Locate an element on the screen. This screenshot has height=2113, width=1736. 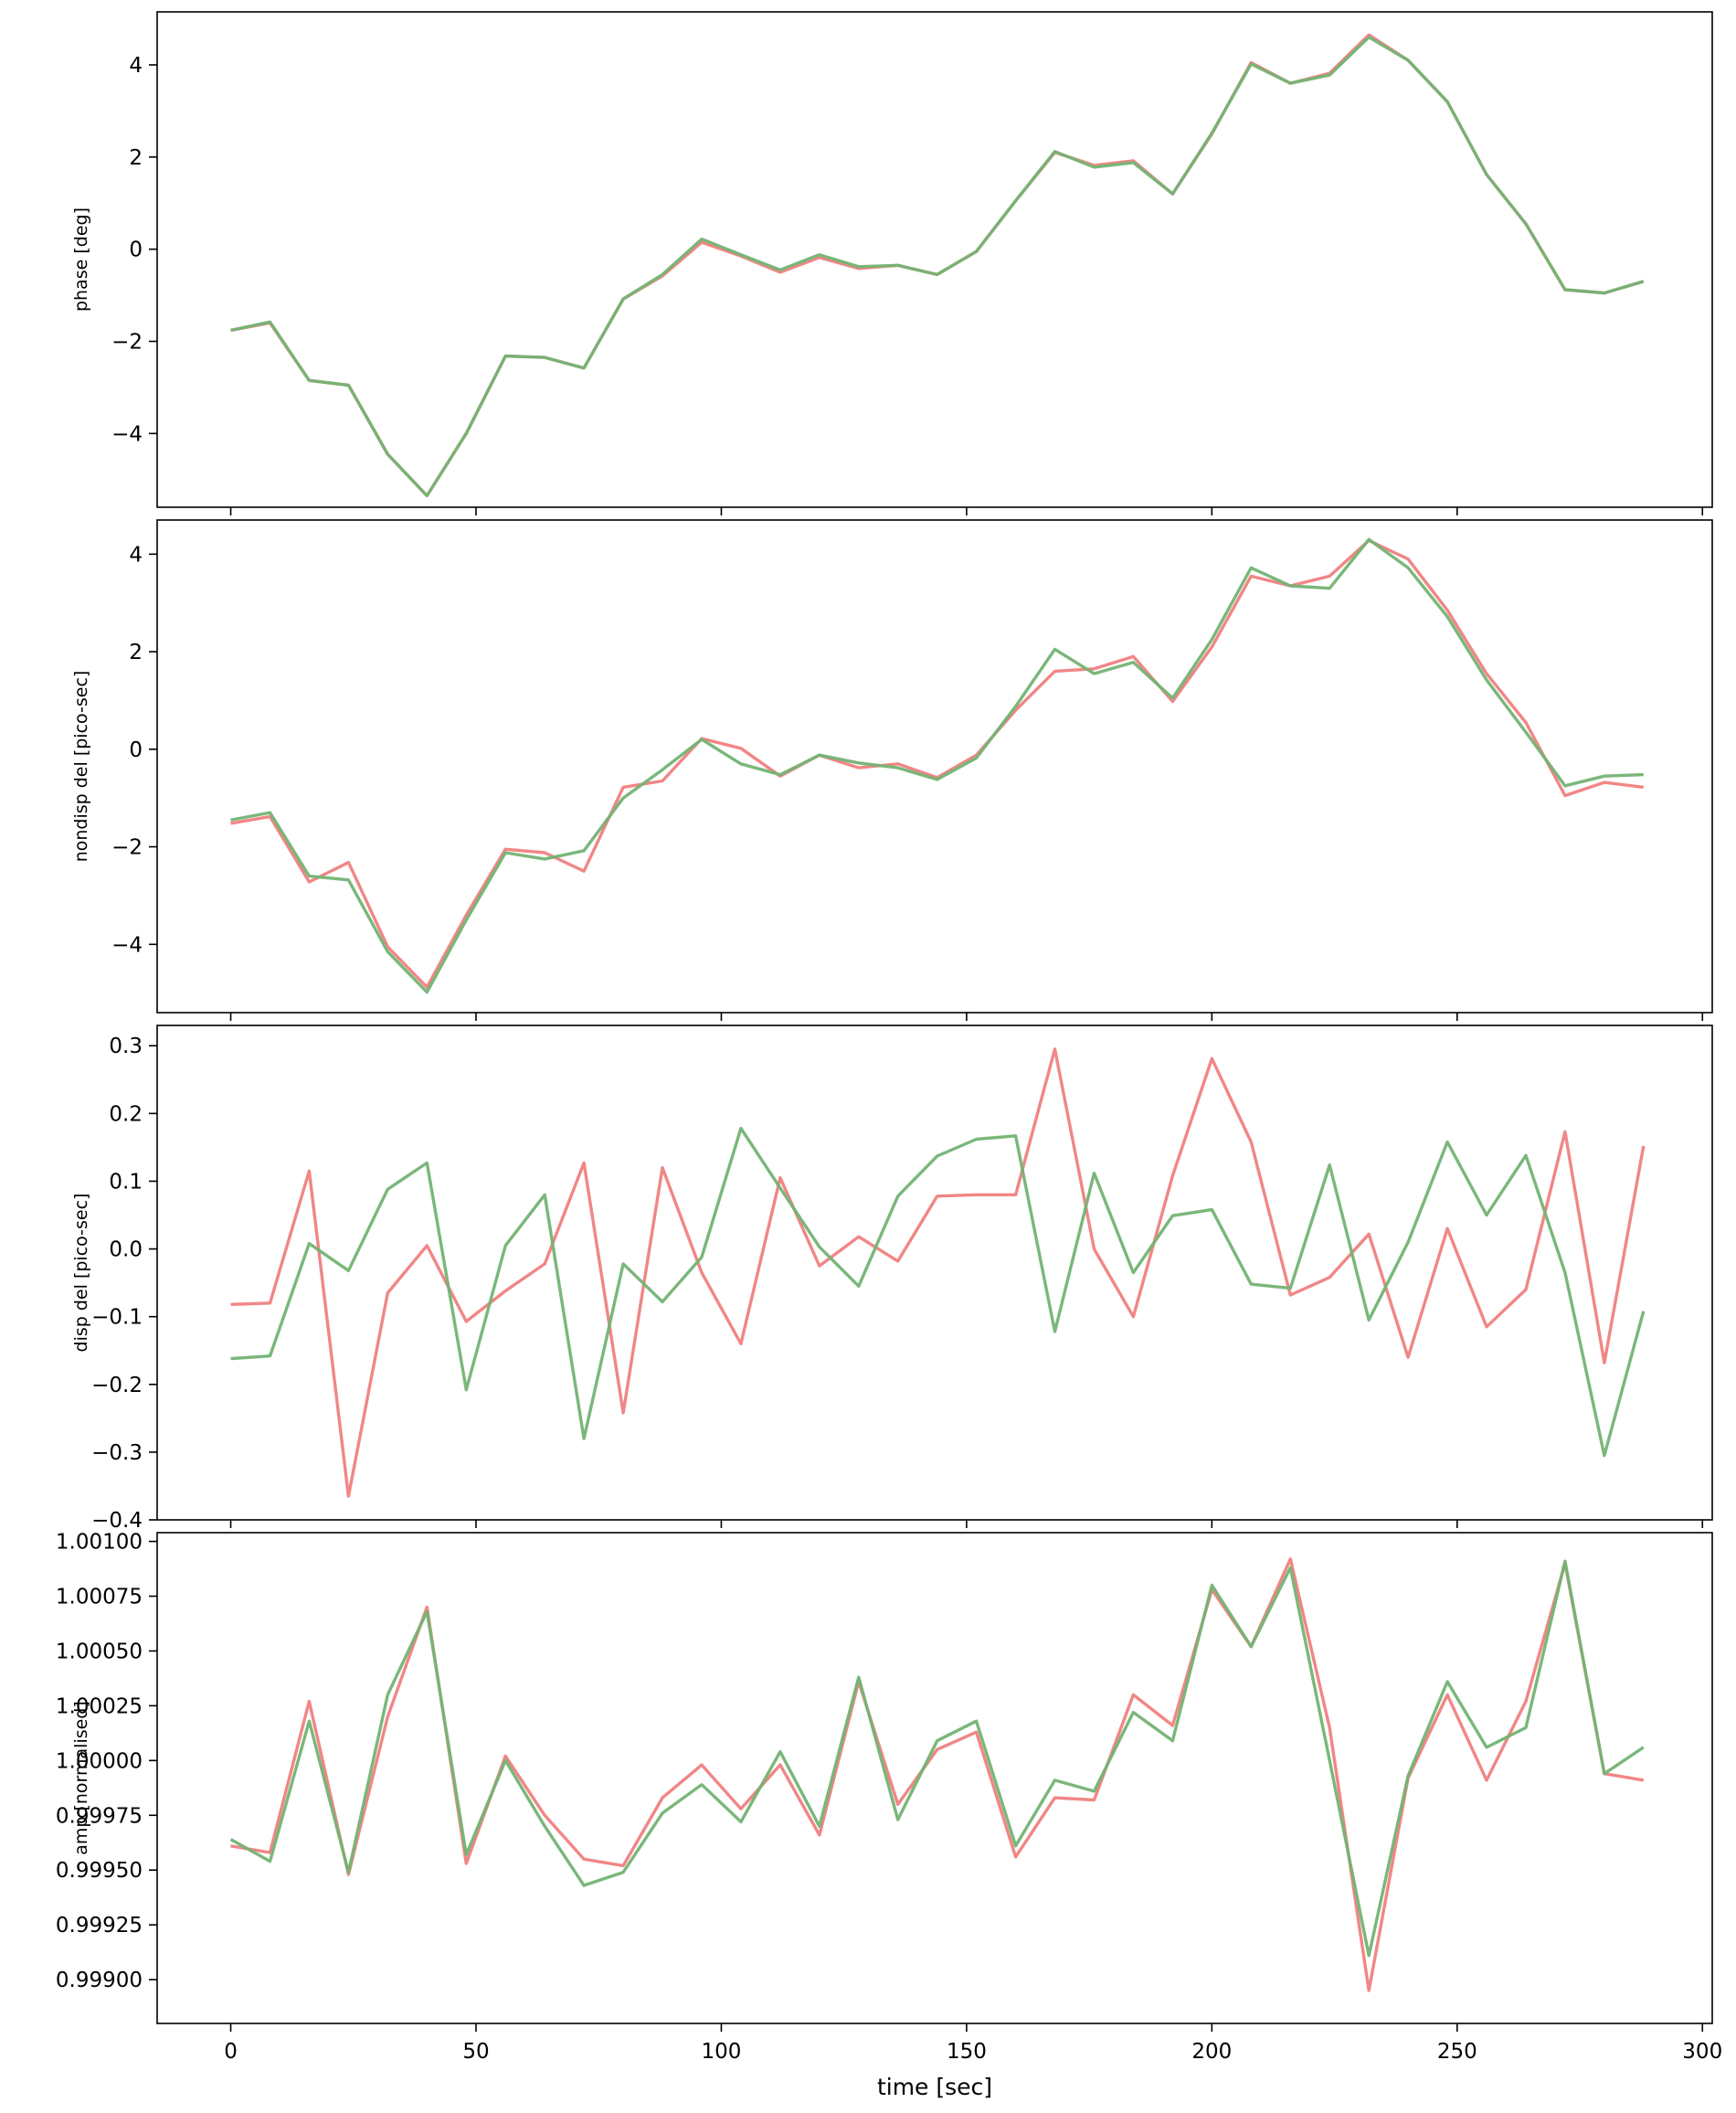
nondisp-delay-ytick-label: 4 is located at coordinates (136, 555).